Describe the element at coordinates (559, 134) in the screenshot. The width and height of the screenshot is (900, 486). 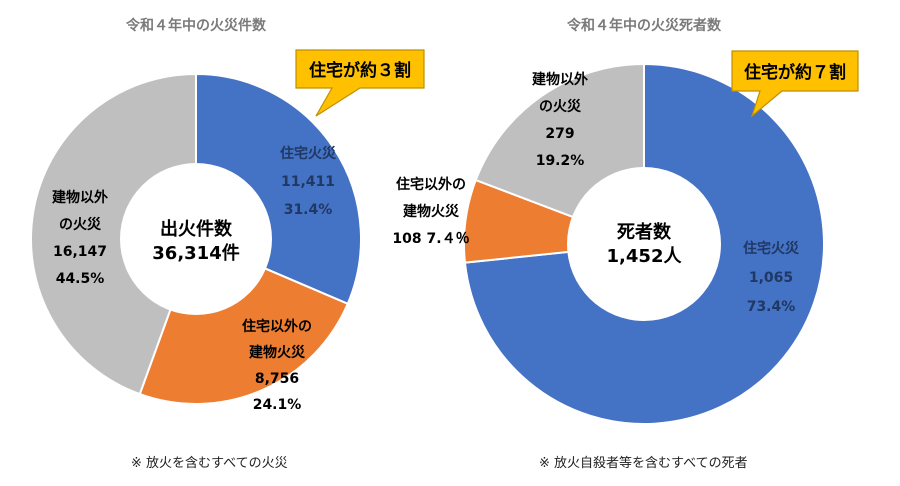
I see `slice-label-line: 279` at that location.